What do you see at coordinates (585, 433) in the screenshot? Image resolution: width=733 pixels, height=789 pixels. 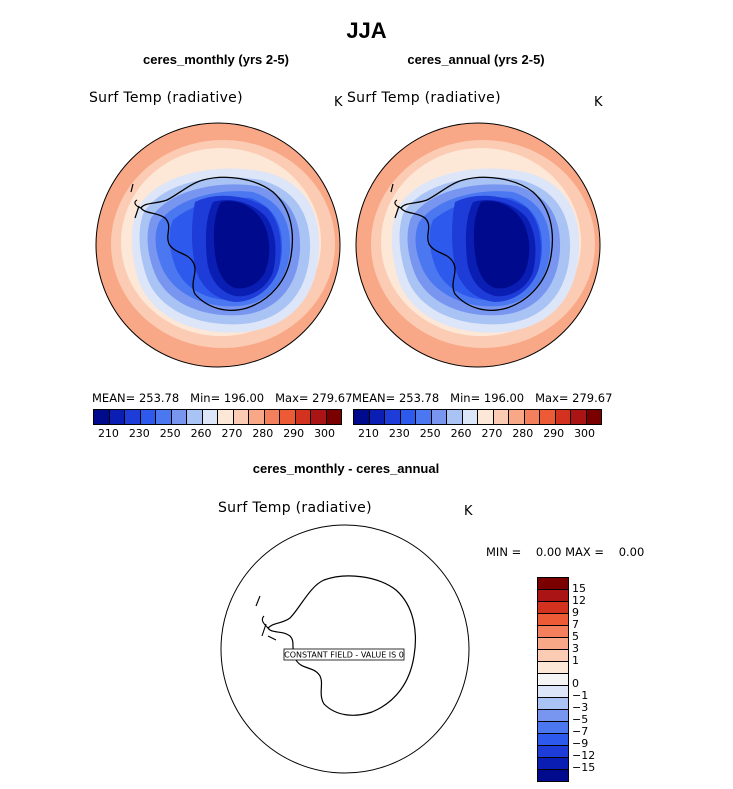 I see `panel-2-colorbar-tick-label: 300` at bounding box center [585, 433].